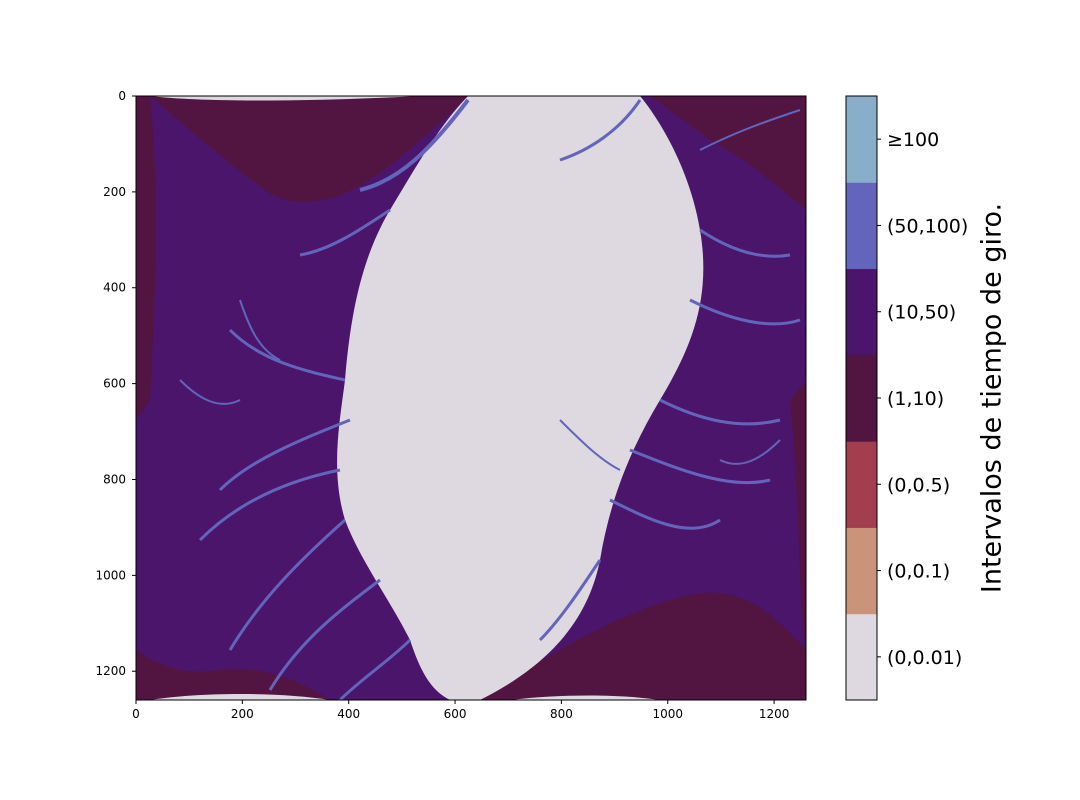 This screenshot has width=1080, height=800. What do you see at coordinates (918, 572) in the screenshot?
I see `colorbar-tick-label: (0,0.1)` at bounding box center [918, 572].